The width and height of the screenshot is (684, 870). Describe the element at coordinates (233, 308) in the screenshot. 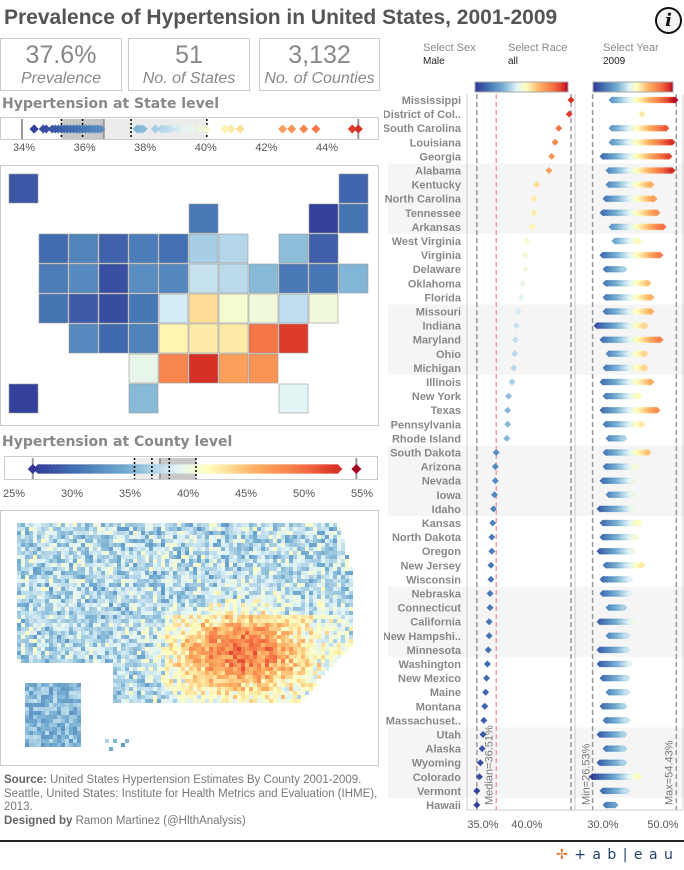

I see `state-shape-WV` at that location.